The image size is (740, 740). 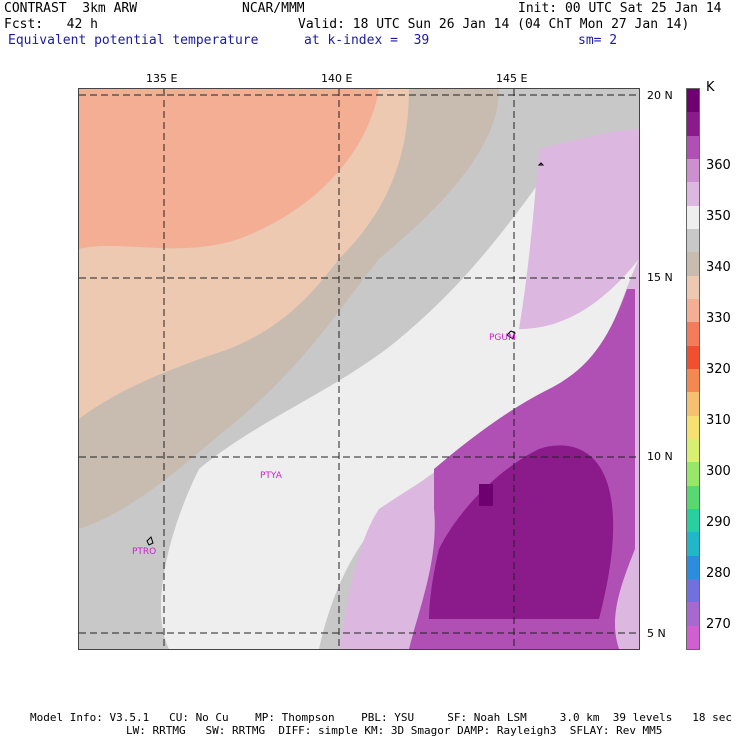 I want to click on colorbar-label-280: 280, so click(x=718, y=573).